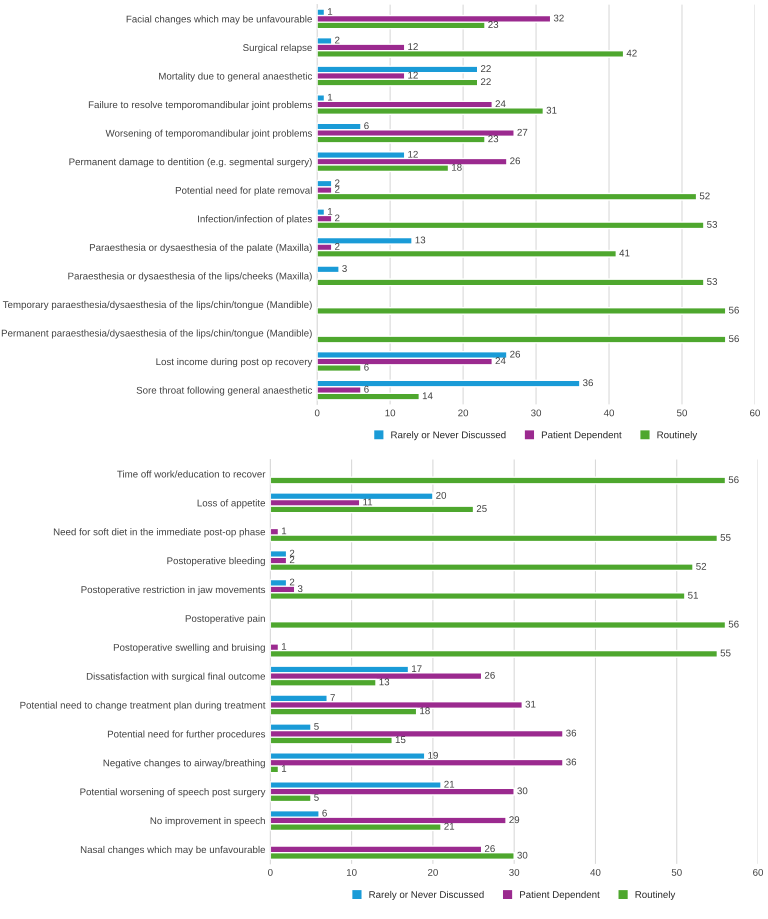 The image size is (768, 919). I want to click on y-tick-label: Need for soft diet in the immediate post-op phase, so click(160, 533).